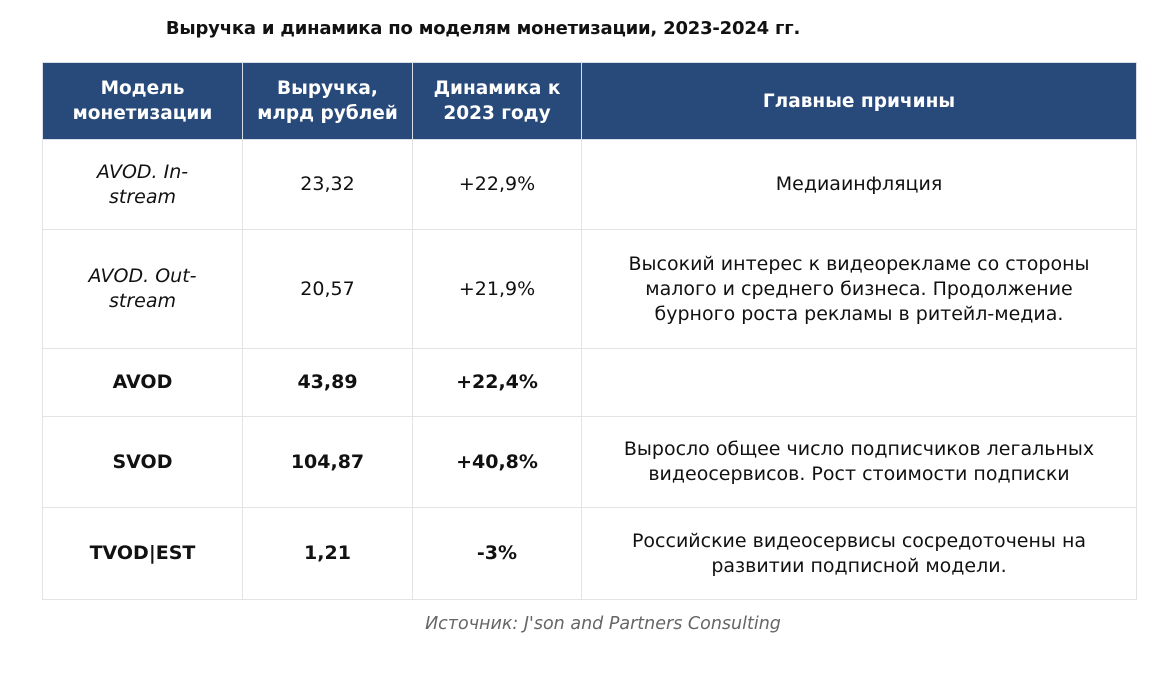 The image size is (1176, 696). Describe the element at coordinates (142, 462) in the screenshot. I see `model-cell: SVOD` at that location.